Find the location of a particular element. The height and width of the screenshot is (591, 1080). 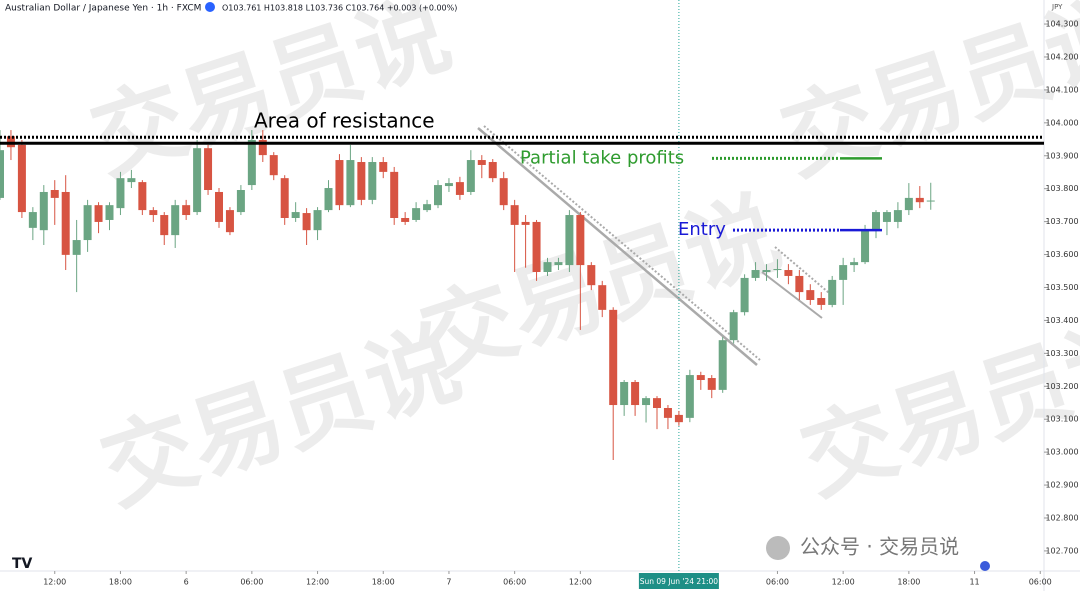

flag-icon is located at coordinates (985, 566).